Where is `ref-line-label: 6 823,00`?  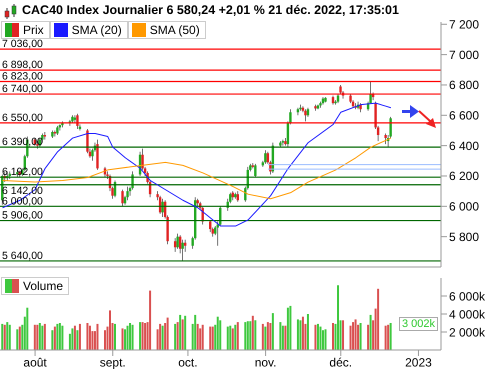
ref-line-label: 6 823,00 is located at coordinates (23, 76).